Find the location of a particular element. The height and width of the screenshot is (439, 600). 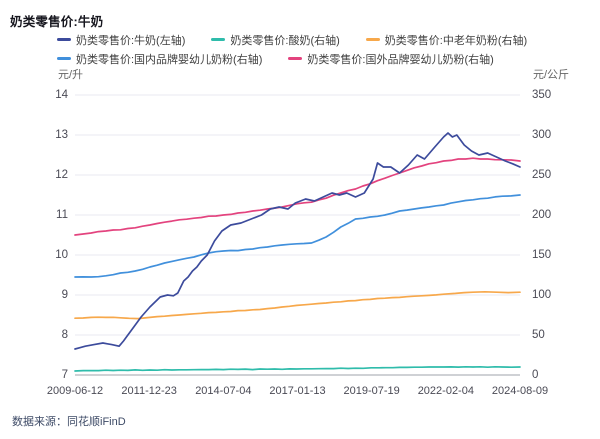

left-axis-tick-label: 10 is located at coordinates (61, 255).